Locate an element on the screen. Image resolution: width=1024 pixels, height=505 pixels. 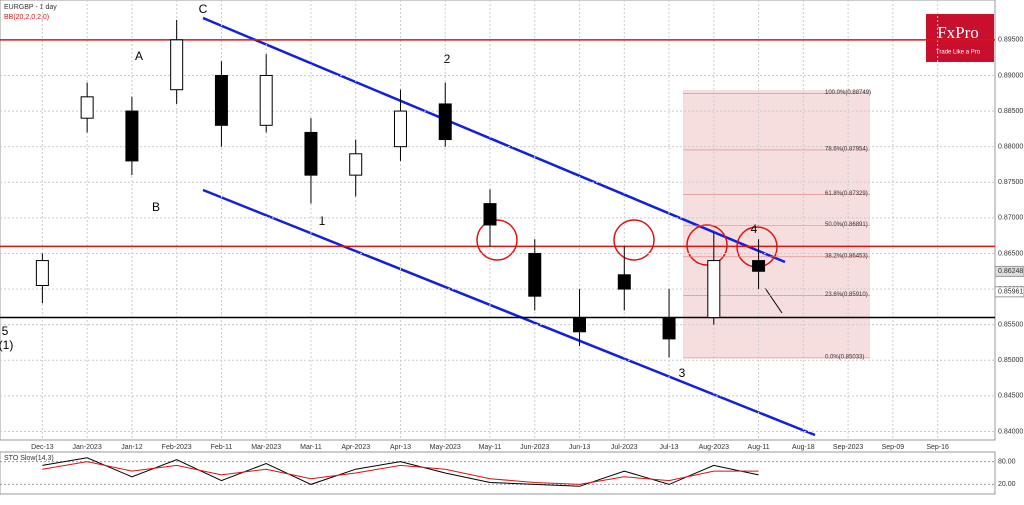
x-tick-label: May-11 is located at coordinates (490, 447).